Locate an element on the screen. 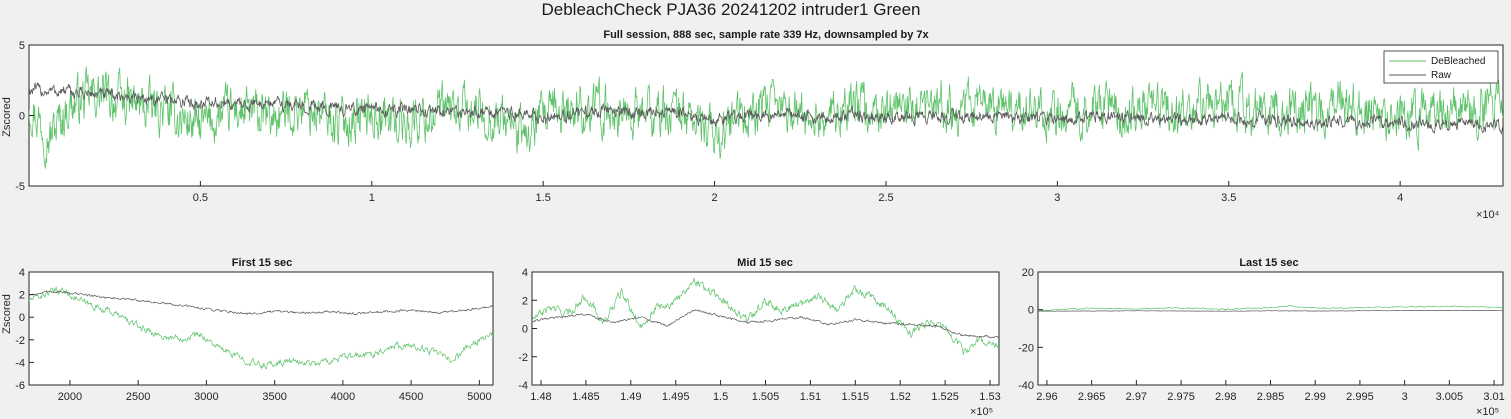 The image size is (1511, 419). x-tick-label: 3.005 is located at coordinates (1450, 397).